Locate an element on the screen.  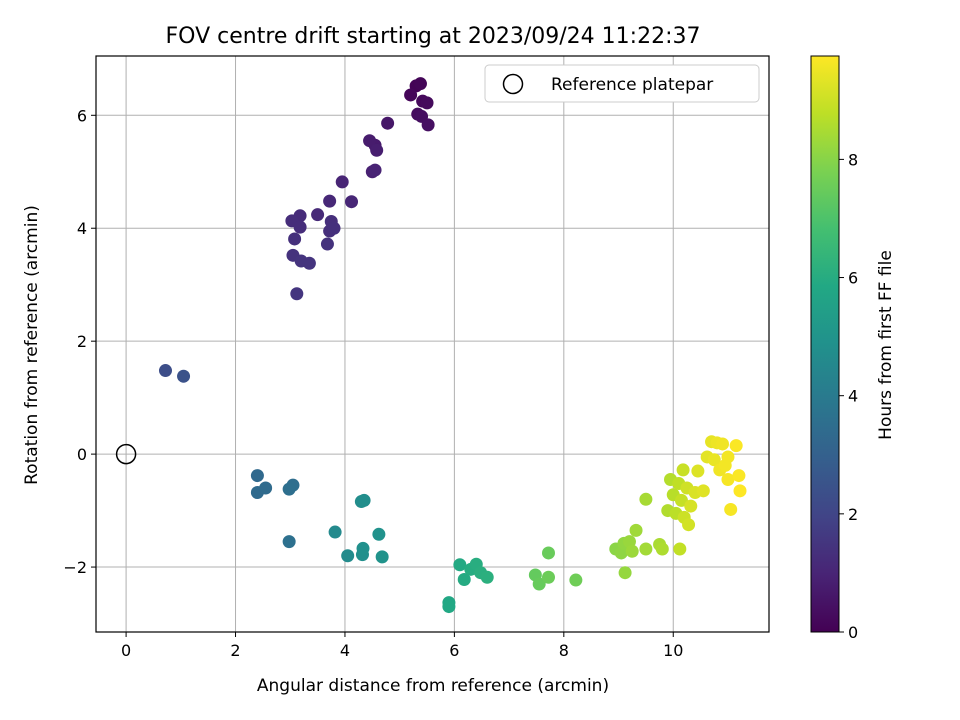
colorbar: 0 2 4 6 8 Hours from first FF file is located at coordinates (853, 348).